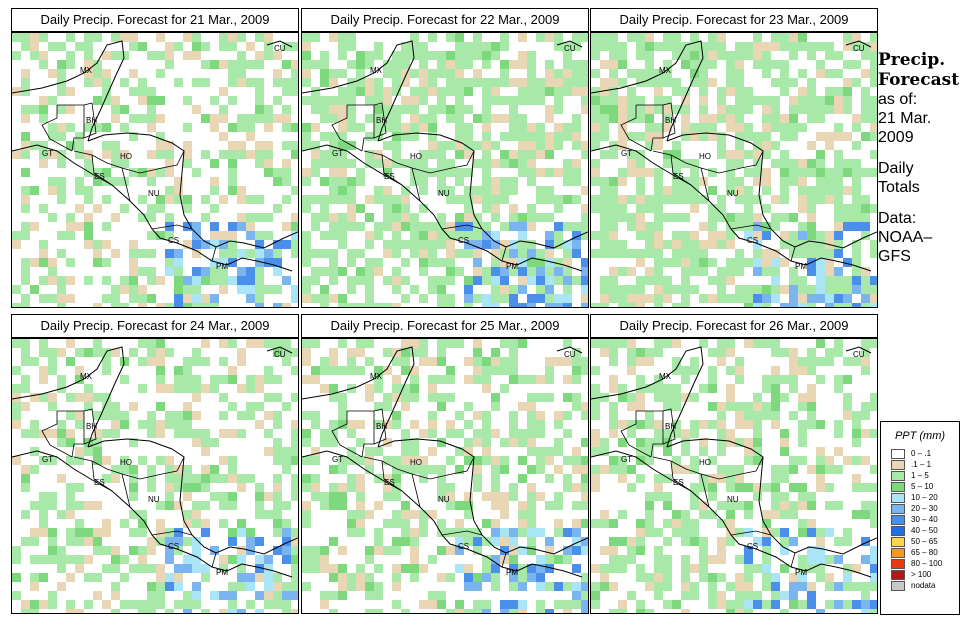 The width and height of the screenshot is (967, 633). I want to click on legend-entry: > 100, so click(920, 574).